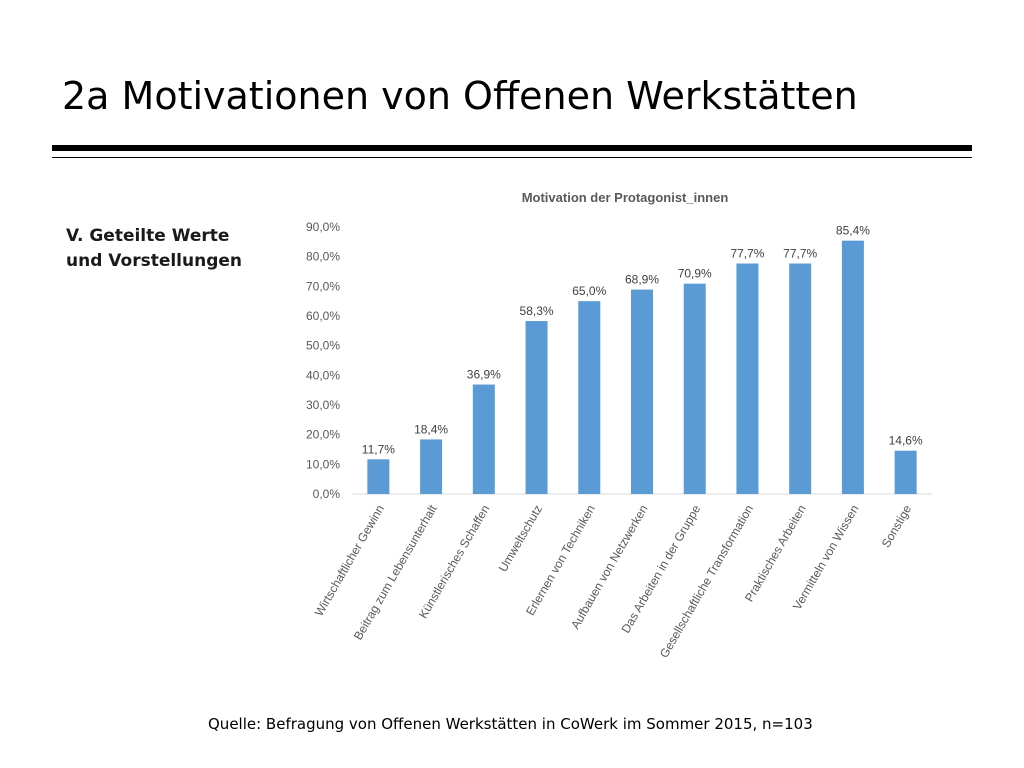 The image size is (1024, 768). What do you see at coordinates (323, 375) in the screenshot?
I see `y-tick-label: 40,0%` at bounding box center [323, 375].